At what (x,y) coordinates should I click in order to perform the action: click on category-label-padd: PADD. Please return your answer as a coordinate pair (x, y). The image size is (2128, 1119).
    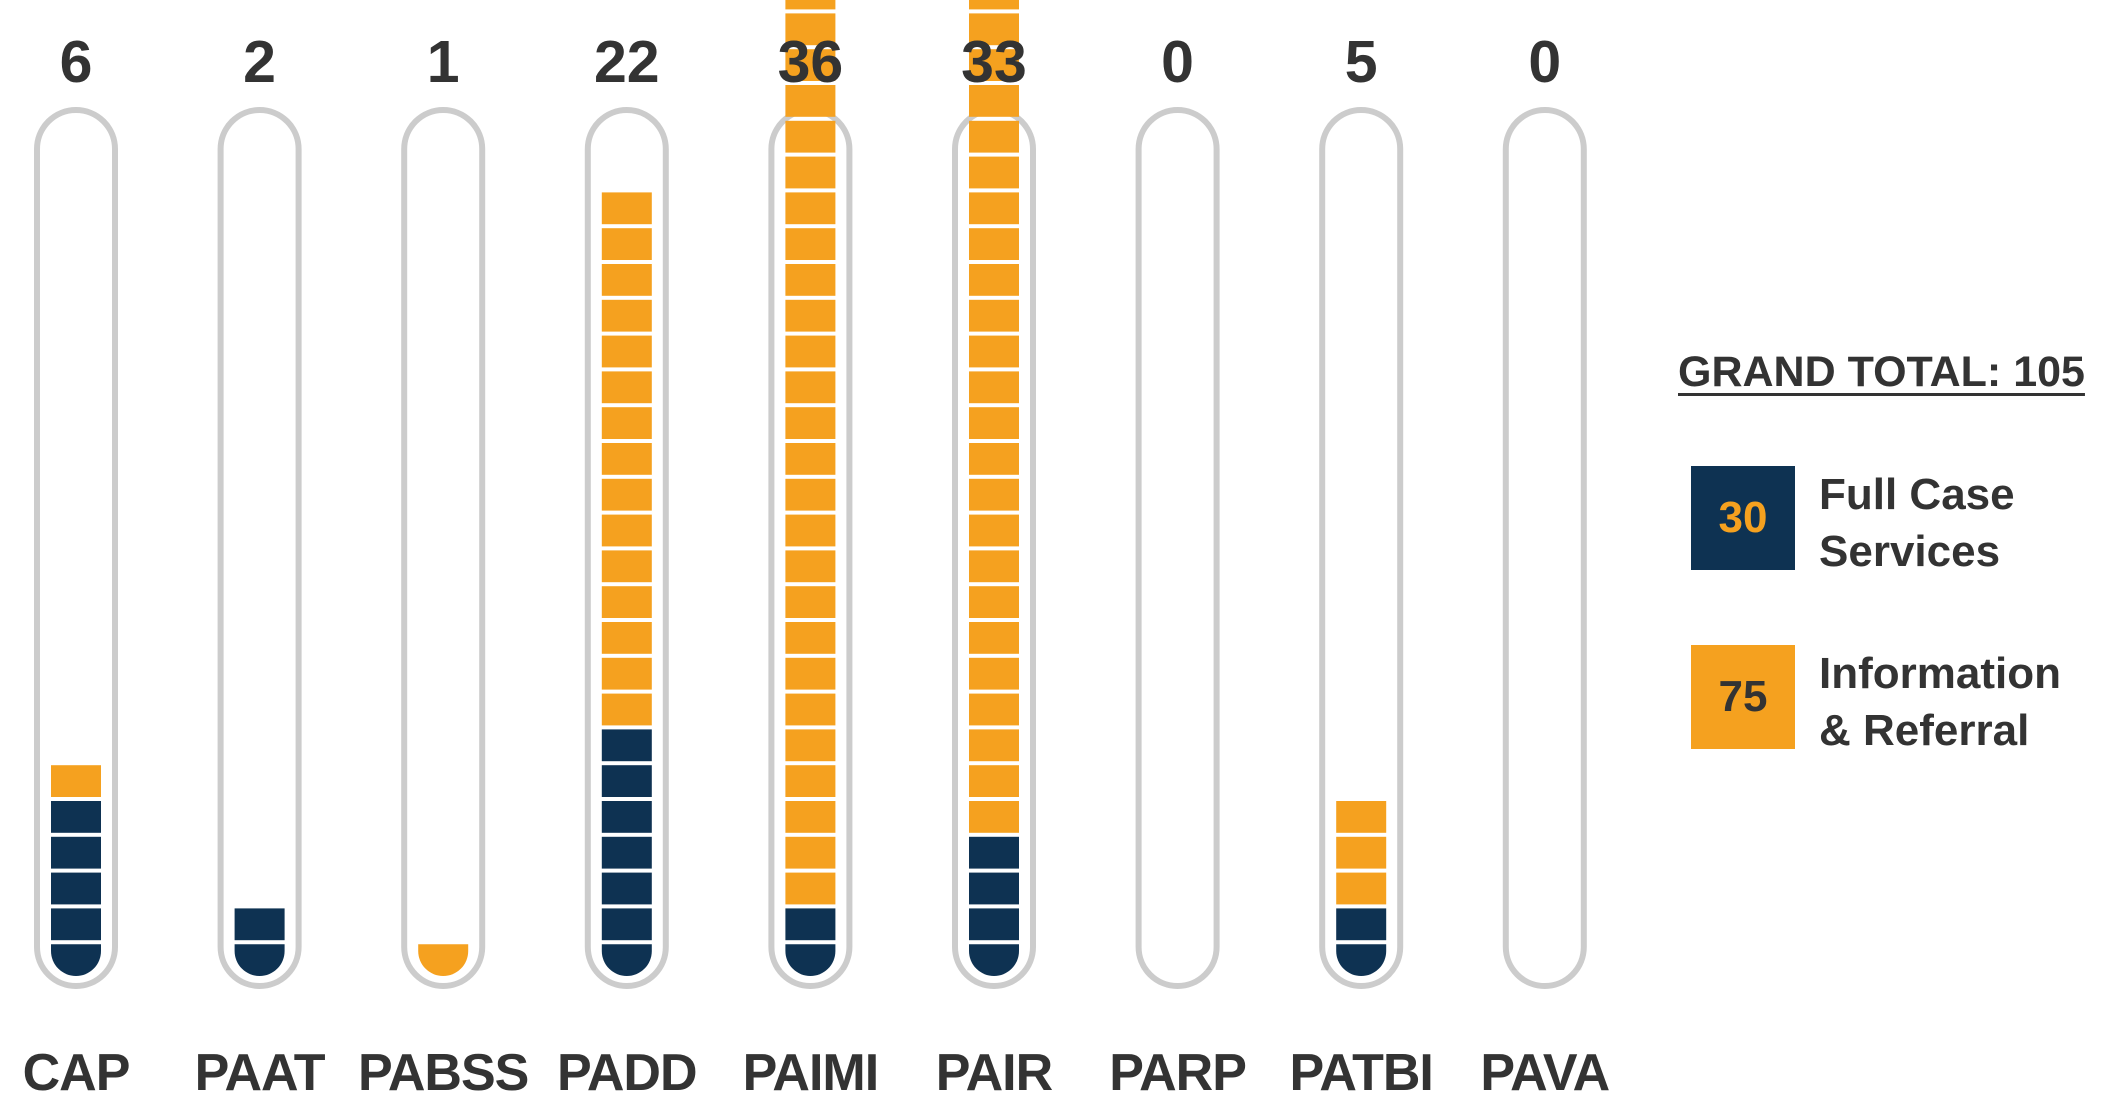
    Looking at the image, I should click on (626, 1073).